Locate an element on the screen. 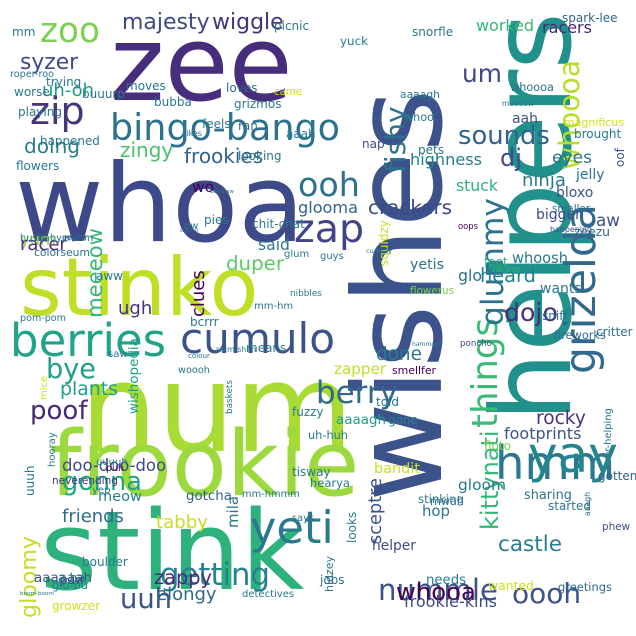  cloud-word-doing: doing is located at coordinates (52, 146).